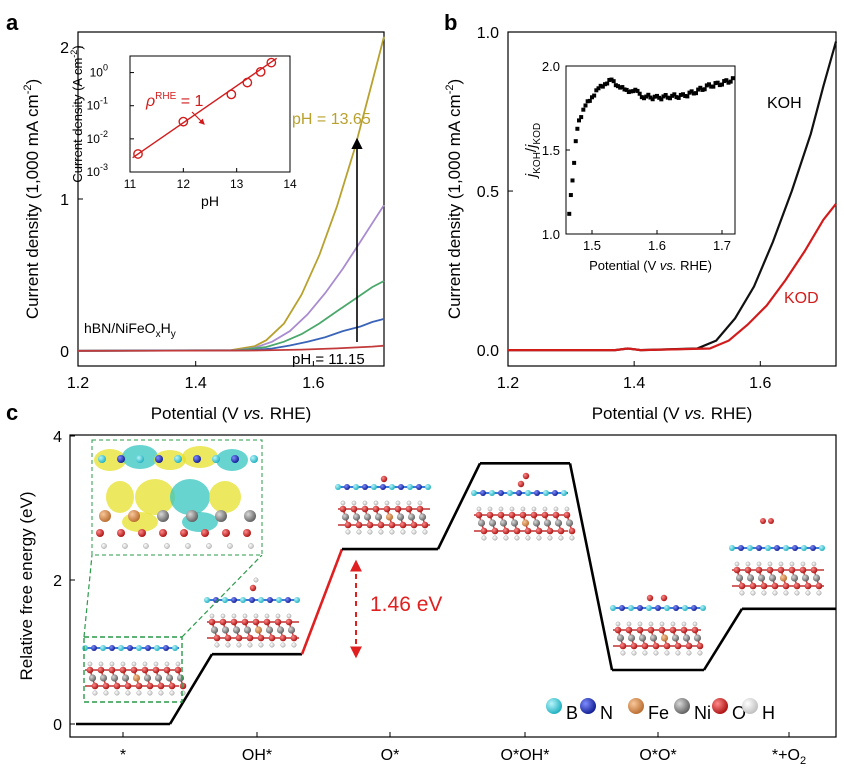 Image resolution: width=844 pixels, height=774 pixels. What do you see at coordinates (12, 412) in the screenshot?
I see `panel-c-letter: c` at bounding box center [12, 412].